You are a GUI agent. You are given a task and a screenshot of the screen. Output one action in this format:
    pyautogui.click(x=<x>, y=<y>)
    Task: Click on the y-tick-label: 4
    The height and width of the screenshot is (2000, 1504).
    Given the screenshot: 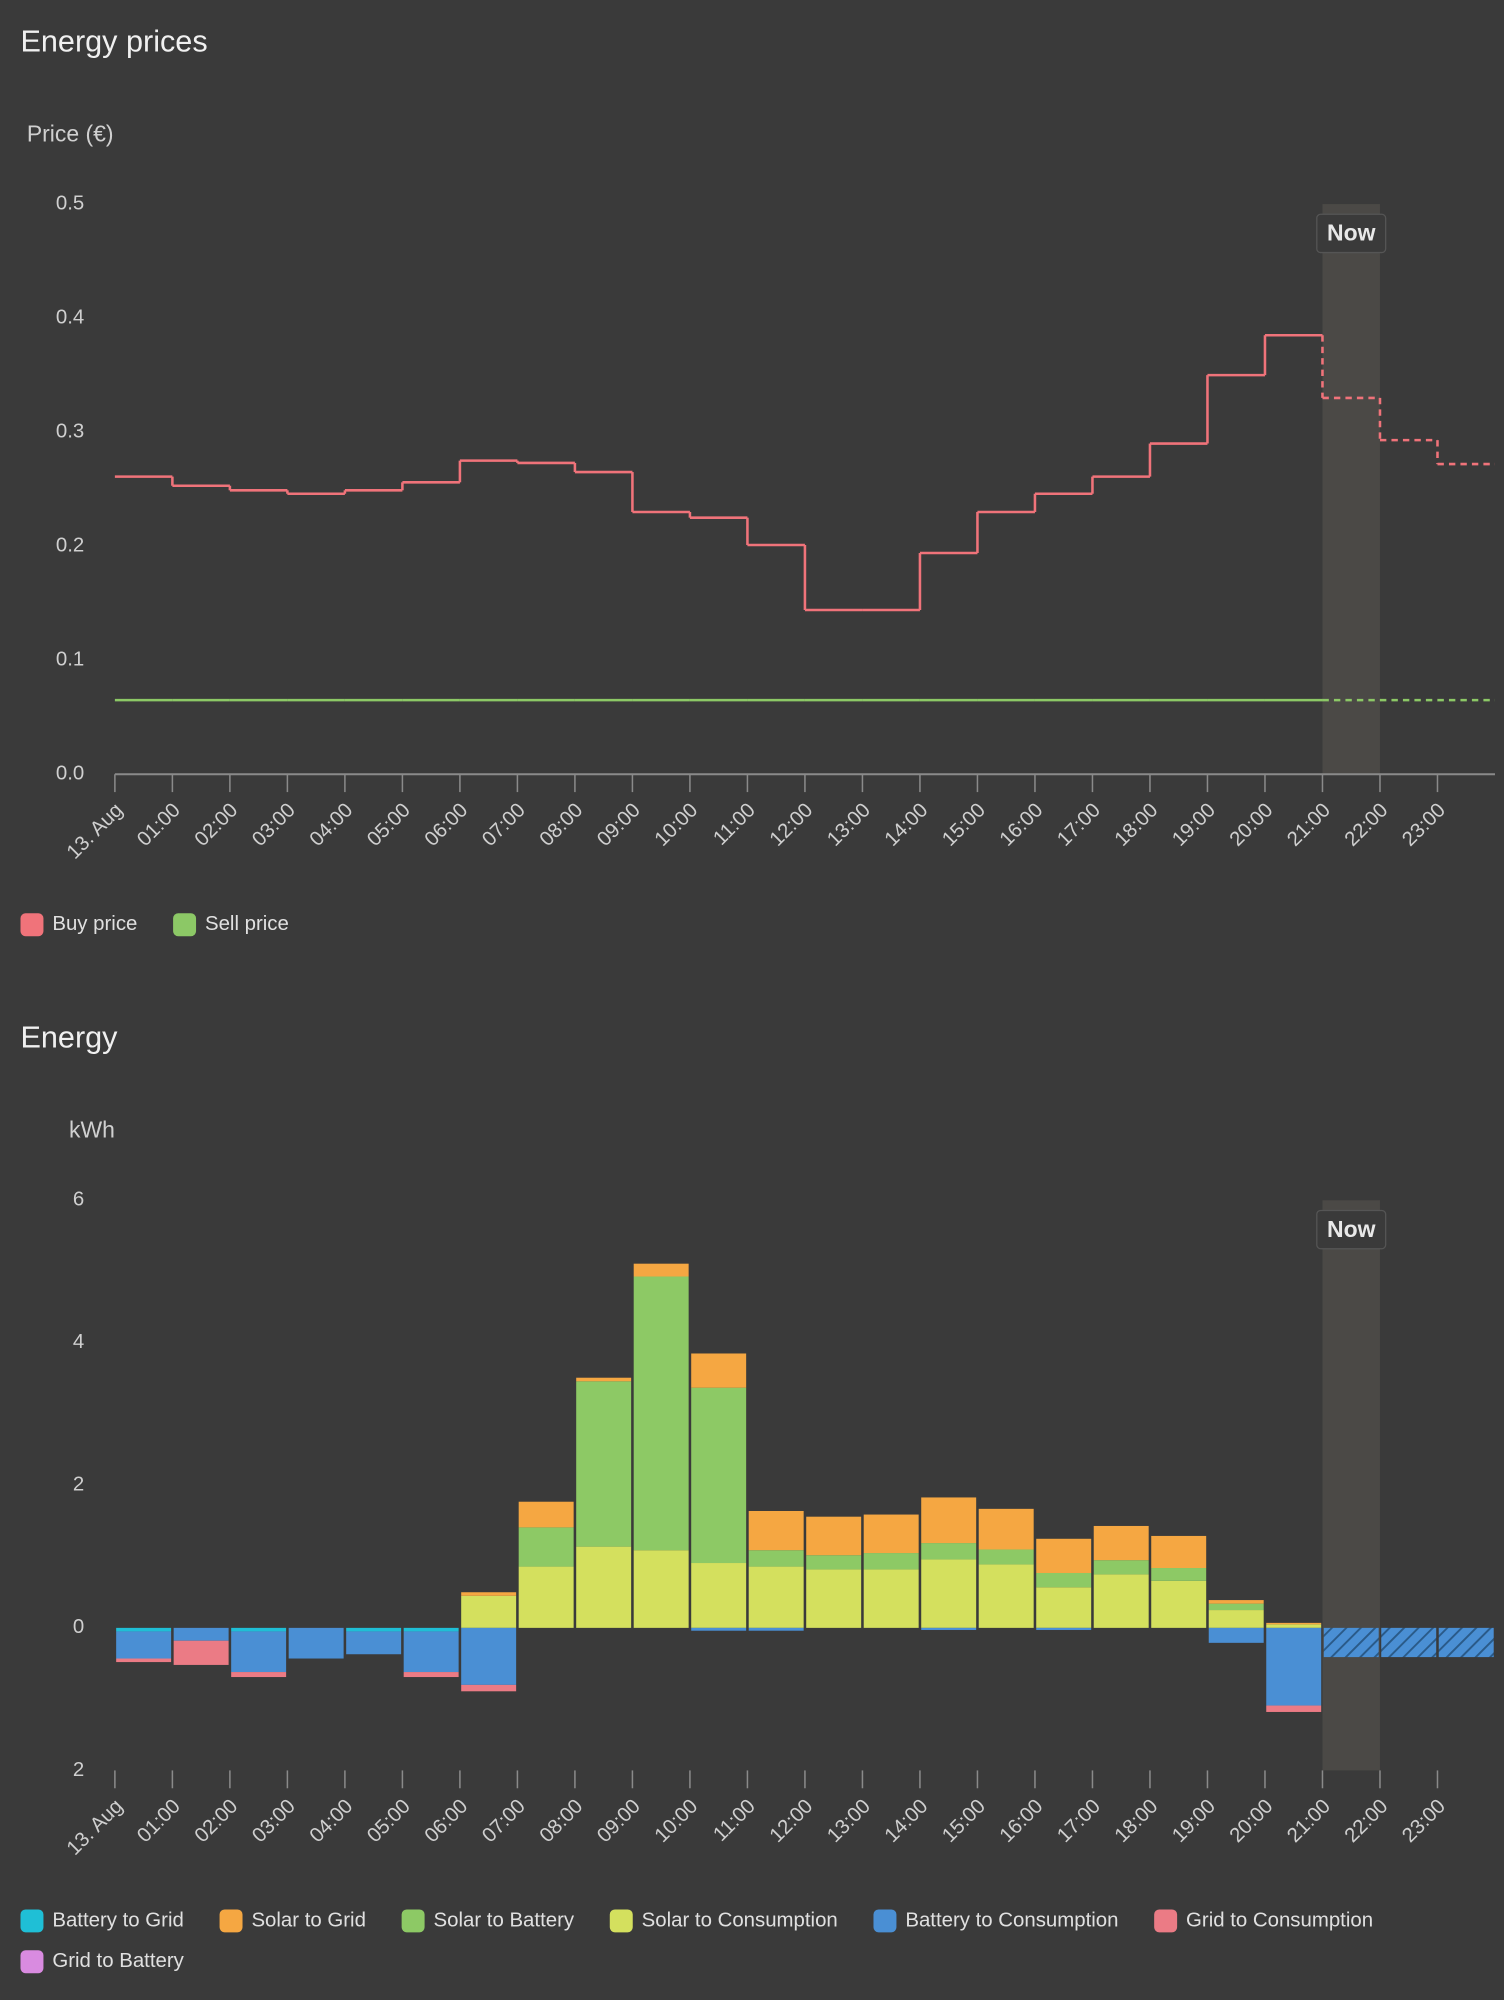 What is the action you would take?
    pyautogui.click(x=78, y=1342)
    